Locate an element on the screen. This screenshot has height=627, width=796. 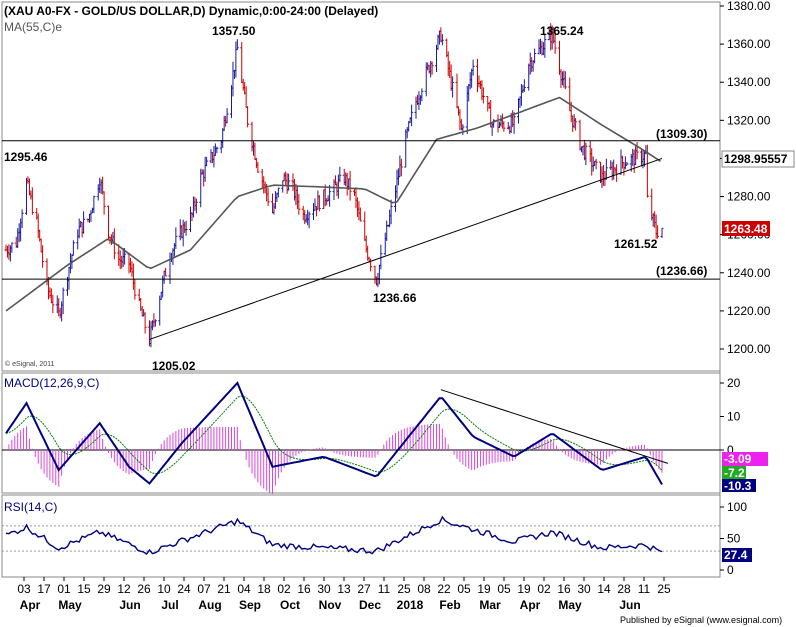
label-1295: 1295.46 is located at coordinates (26, 157).